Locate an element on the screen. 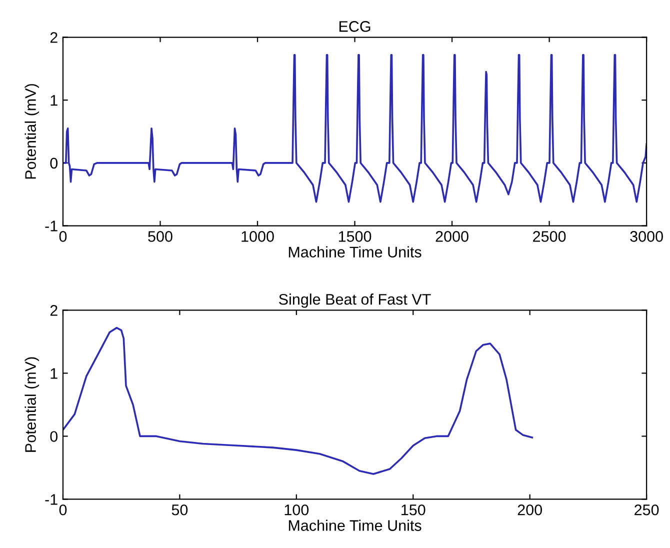 The height and width of the screenshot is (548, 670). x-tick-label: 200 is located at coordinates (530, 510).